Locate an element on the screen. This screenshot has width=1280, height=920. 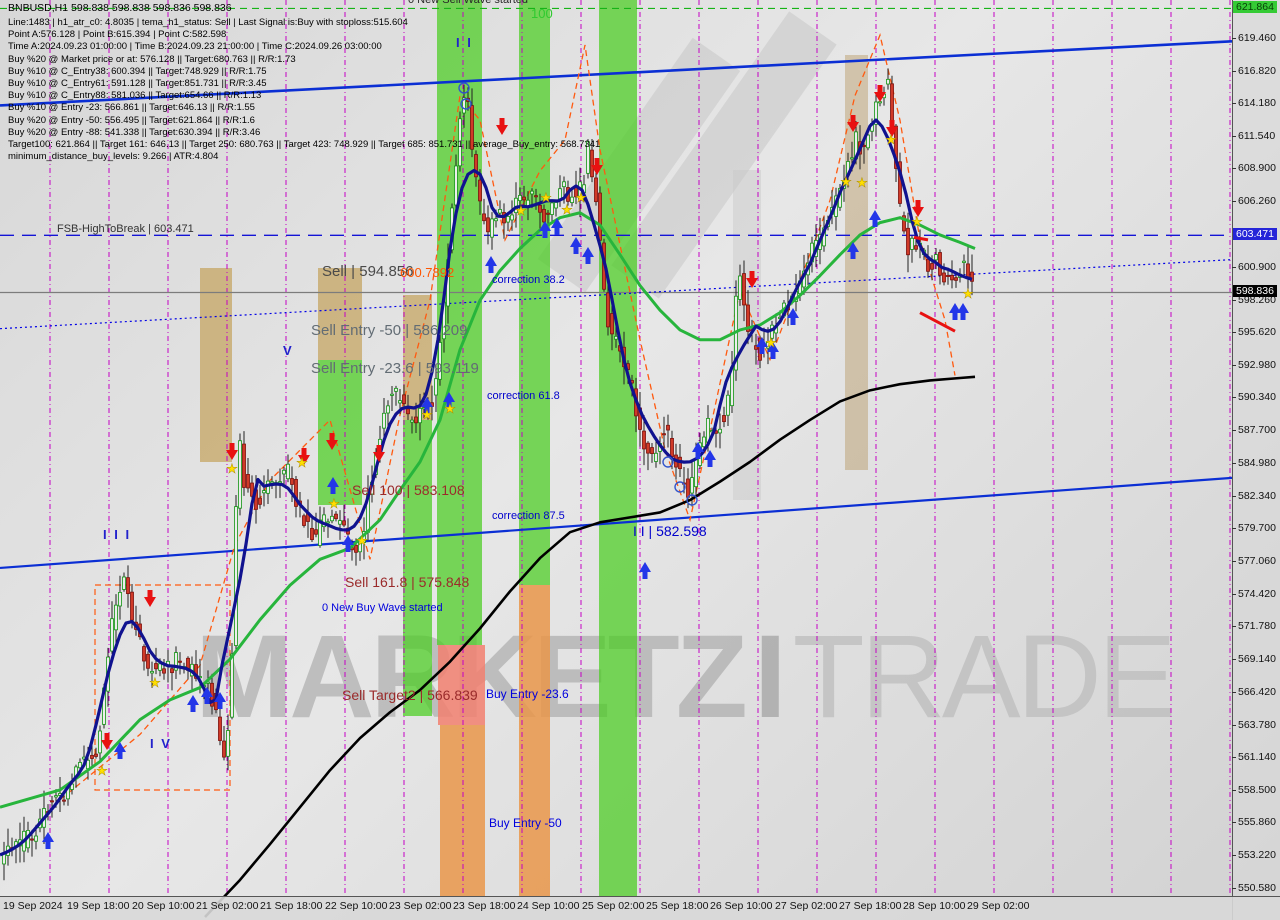
price-tick-label: 555.860 is located at coordinates (1257, 822).